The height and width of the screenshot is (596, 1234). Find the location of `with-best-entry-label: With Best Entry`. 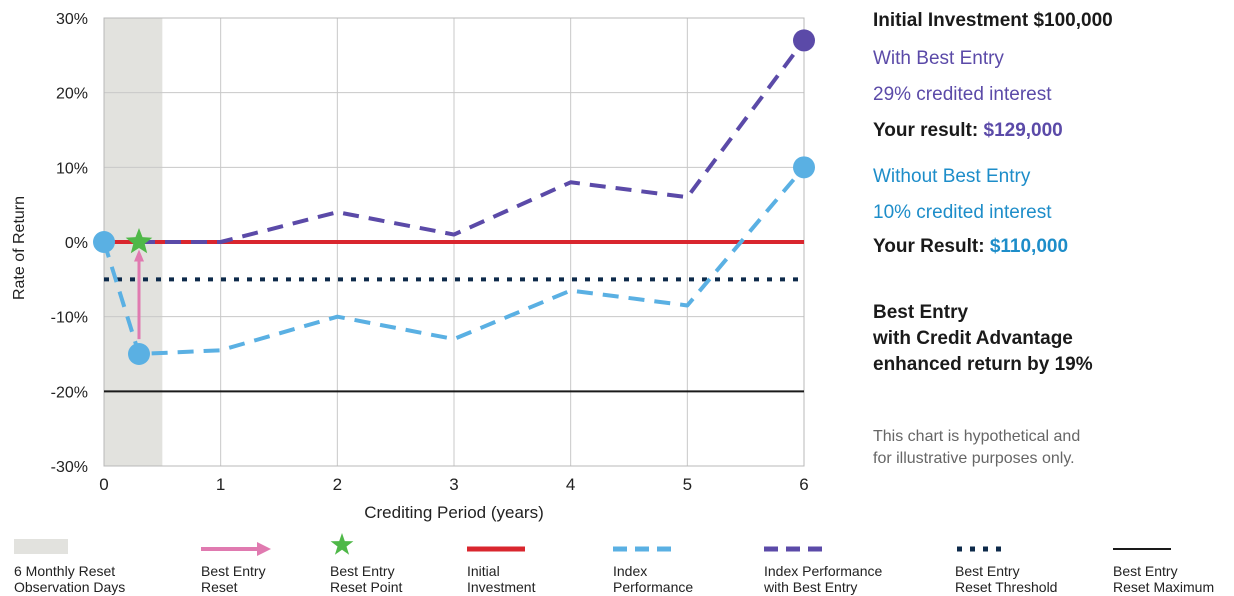

with-best-entry-label: With Best Entry is located at coordinates (938, 58).